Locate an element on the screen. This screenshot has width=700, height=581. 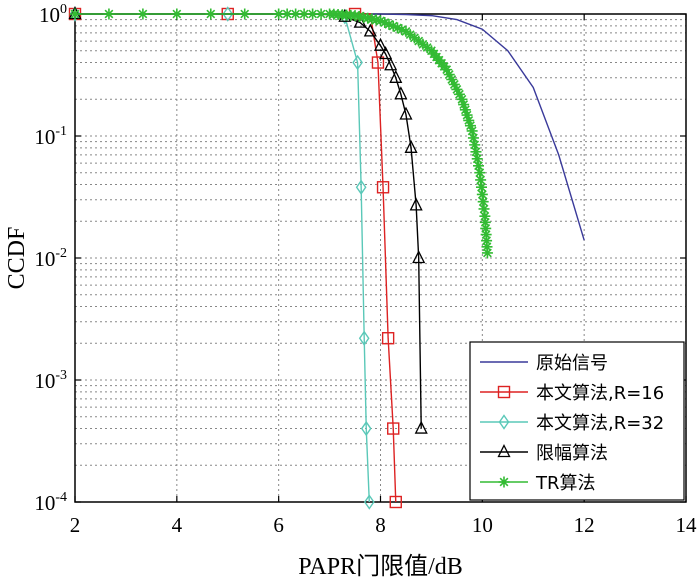
legend-box is located at coordinates (577, 421).